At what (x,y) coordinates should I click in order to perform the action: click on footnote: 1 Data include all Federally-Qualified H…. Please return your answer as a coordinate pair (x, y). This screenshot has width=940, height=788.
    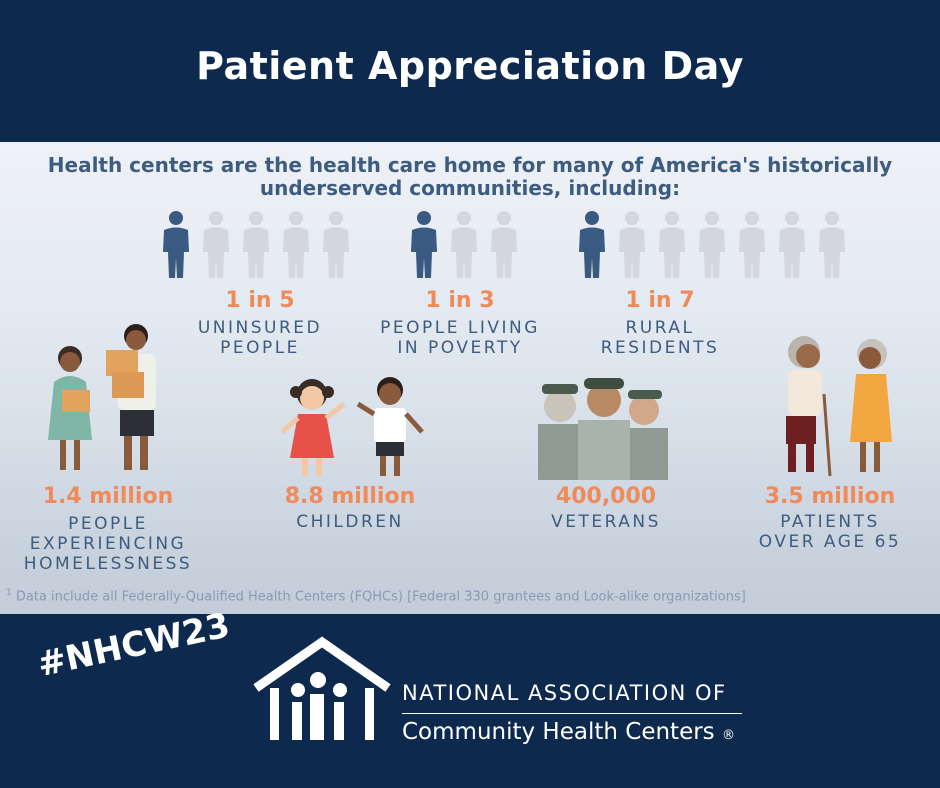
    Looking at the image, I should click on (471, 596).